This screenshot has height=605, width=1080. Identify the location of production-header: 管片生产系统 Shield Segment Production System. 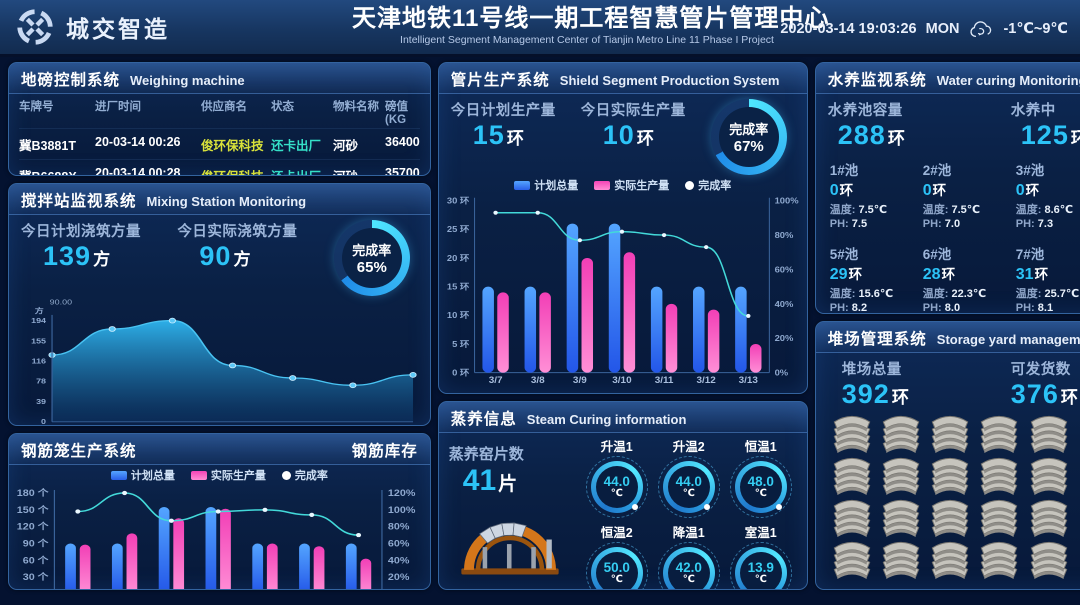
(622, 78).